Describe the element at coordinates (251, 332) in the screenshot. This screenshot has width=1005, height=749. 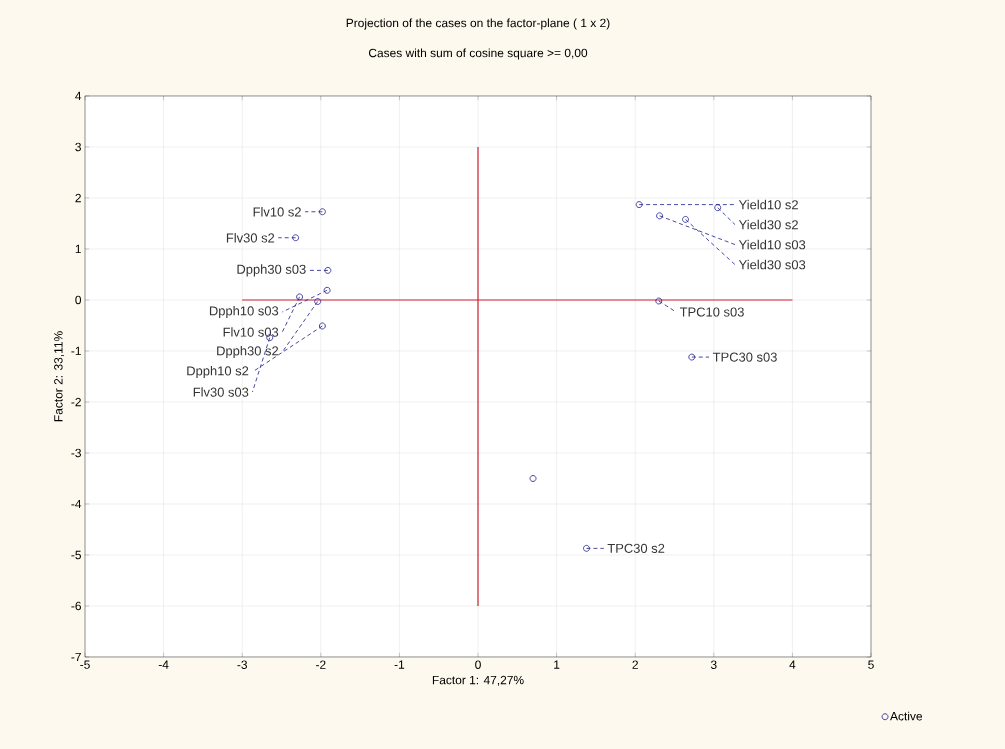
I see `annotation: Flv10 s03` at that location.